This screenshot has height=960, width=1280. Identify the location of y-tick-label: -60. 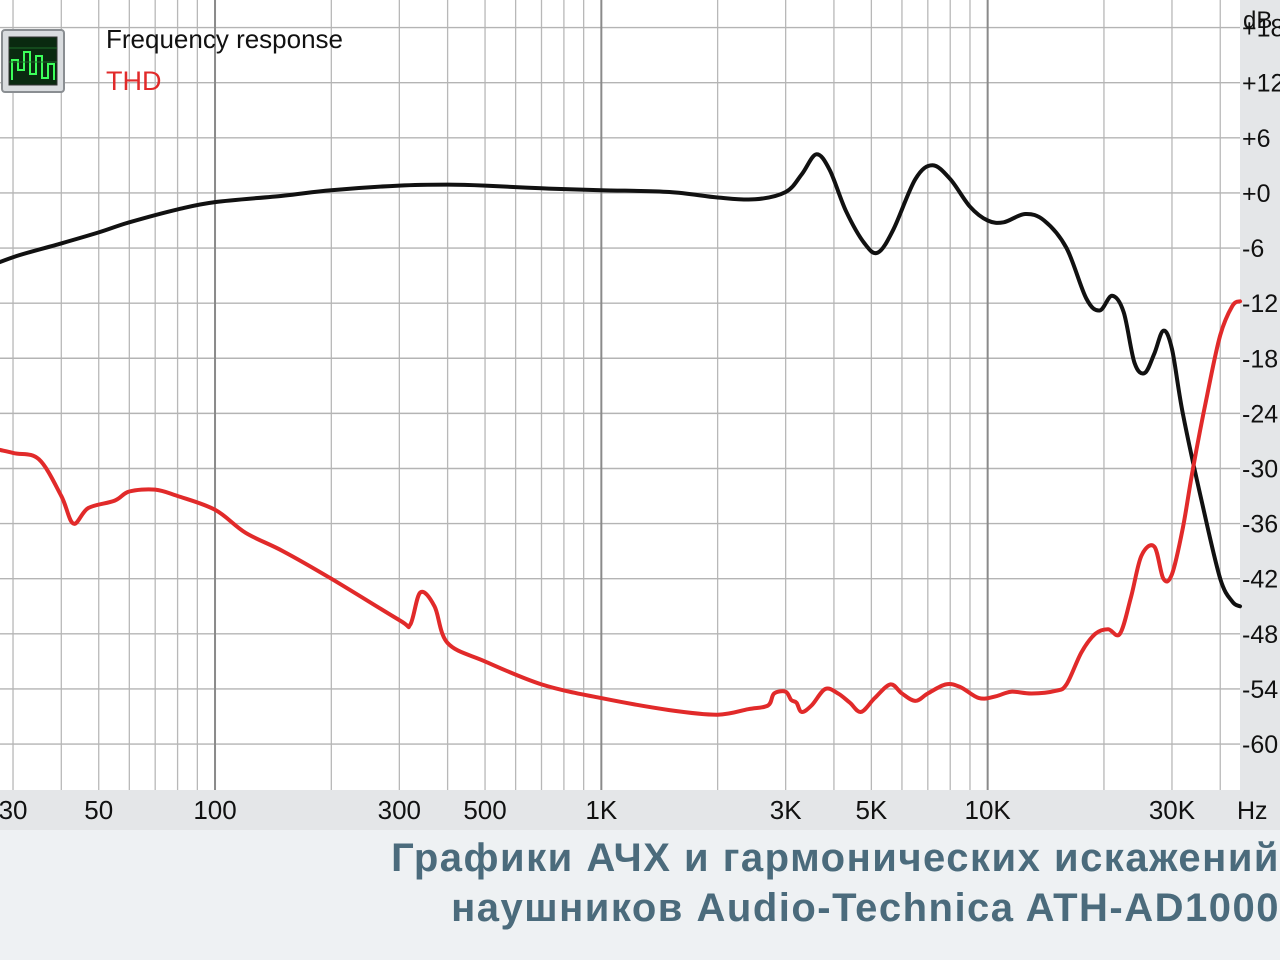
(1260, 745).